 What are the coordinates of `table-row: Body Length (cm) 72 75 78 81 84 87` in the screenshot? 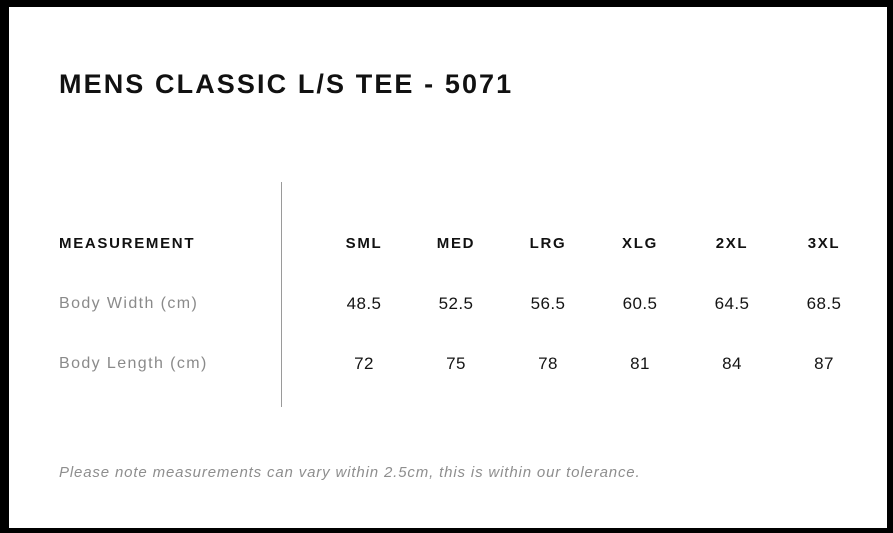 It's located at (448, 364).